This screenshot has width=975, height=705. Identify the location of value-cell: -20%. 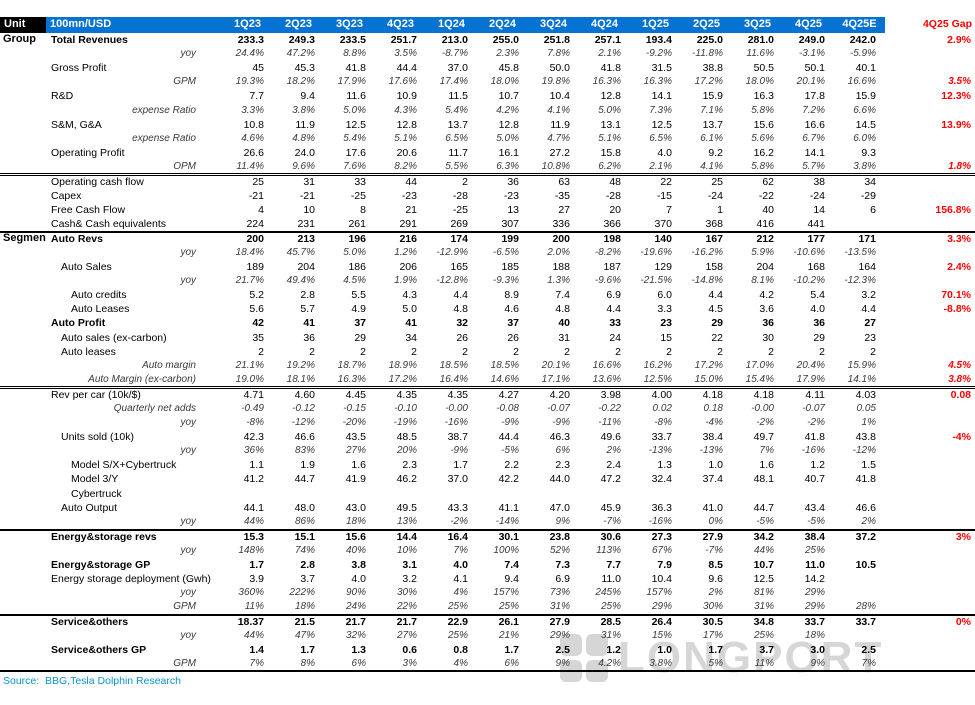
(354, 422).